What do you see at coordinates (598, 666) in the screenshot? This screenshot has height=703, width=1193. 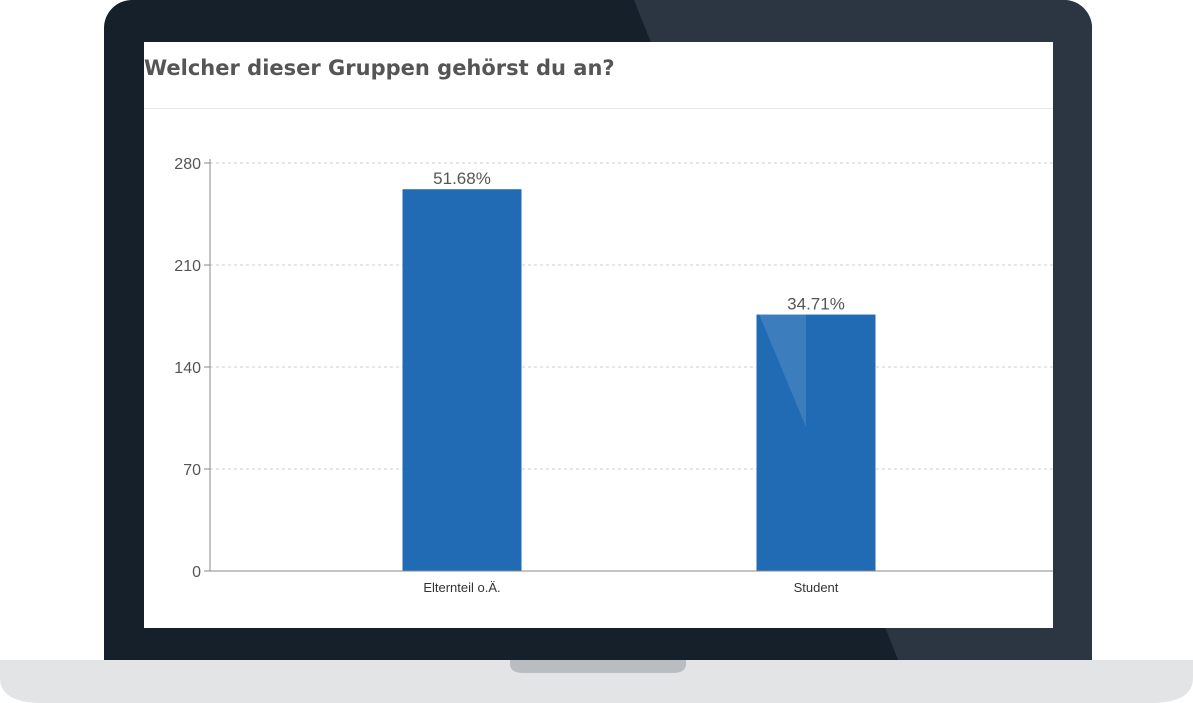 I see `laptop-notch` at bounding box center [598, 666].